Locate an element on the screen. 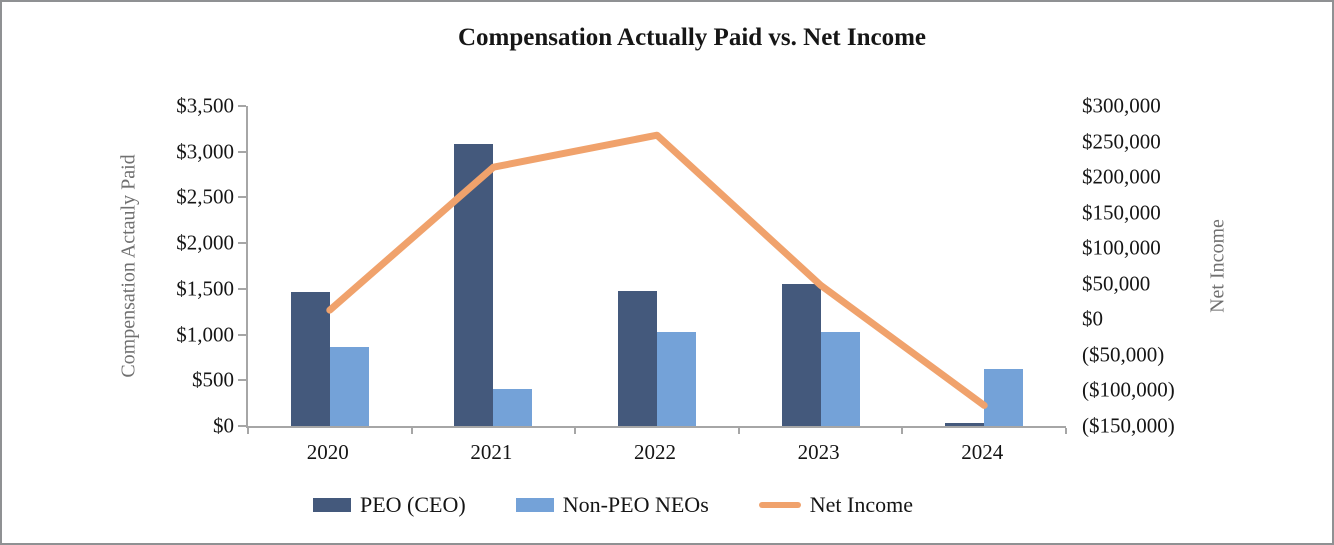  right-axis-tick-label: $200,000 is located at coordinates (1121, 176).